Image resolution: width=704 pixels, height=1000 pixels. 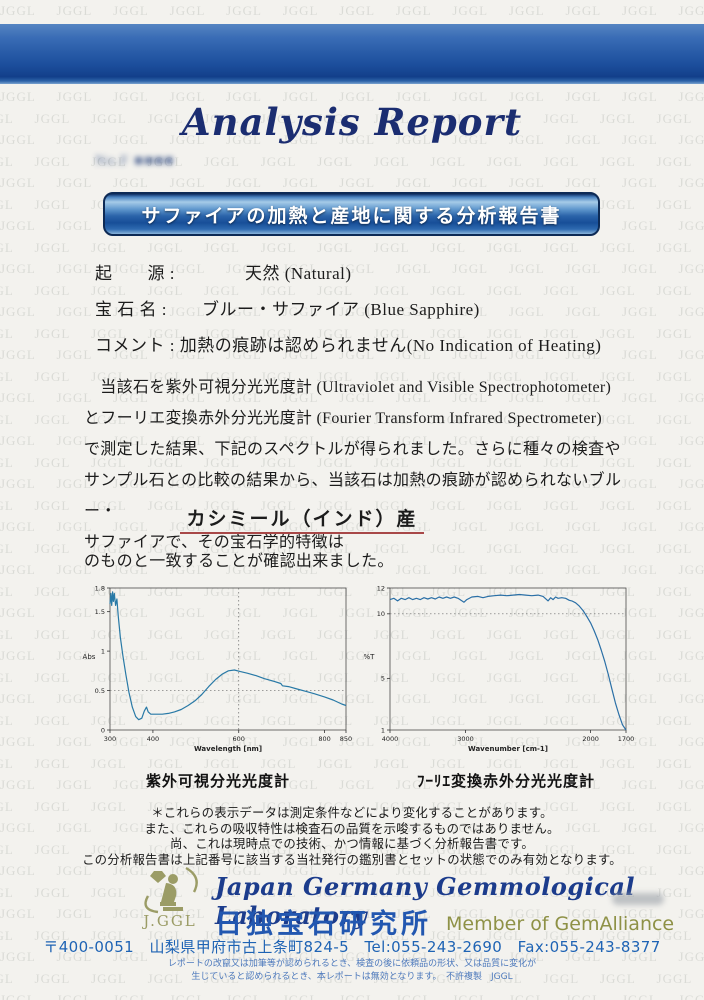 I want to click on svg-text: %T, so click(x=370, y=657).